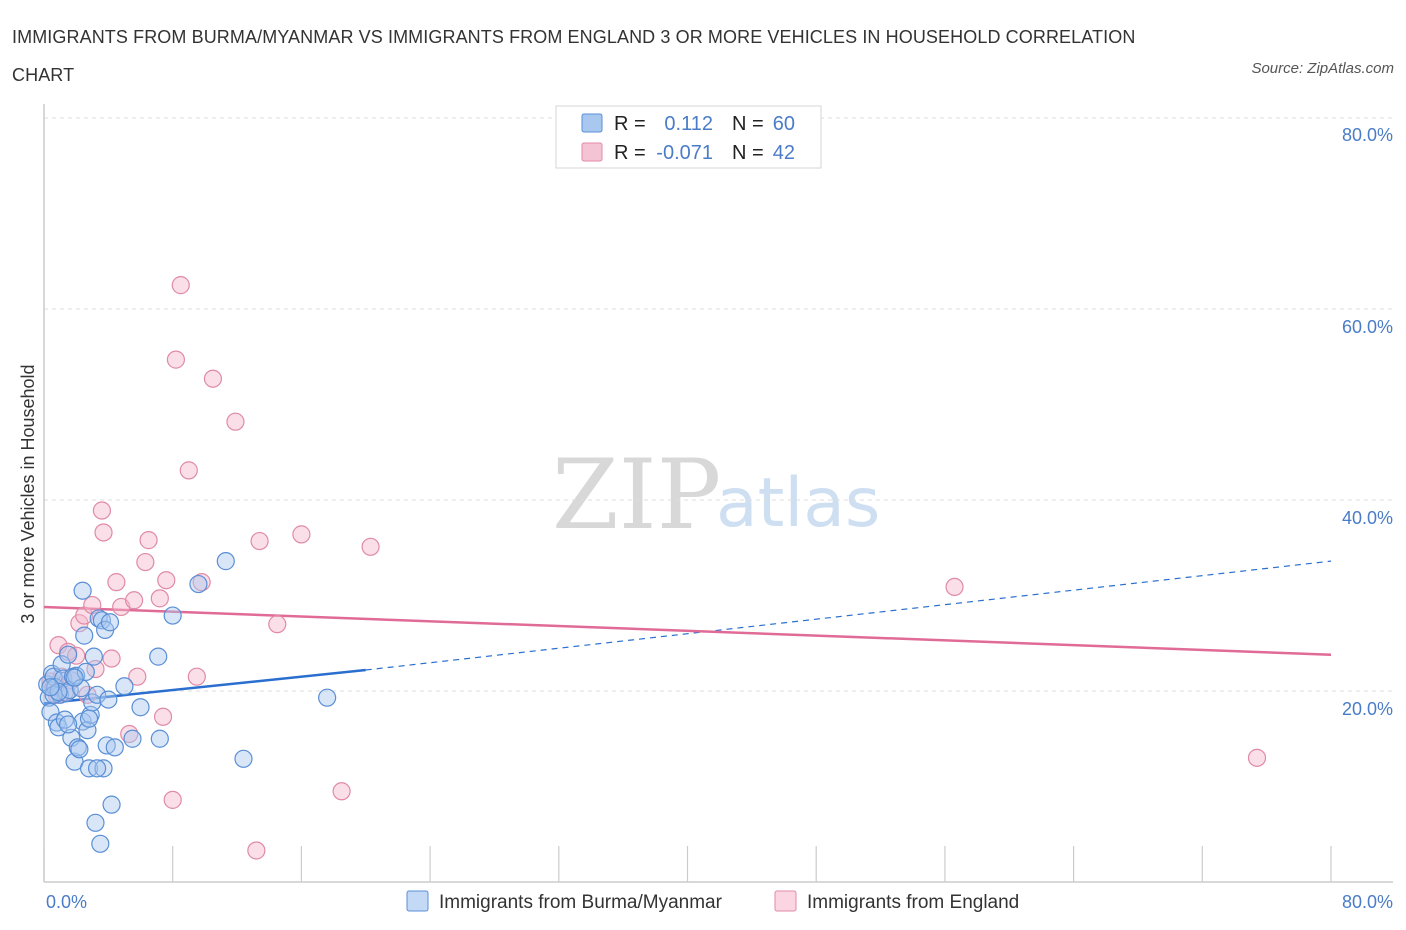 The height and width of the screenshot is (930, 1406). Describe the element at coordinates (784, 153) in the screenshot. I see `legend-n-value-england: 42` at that location.